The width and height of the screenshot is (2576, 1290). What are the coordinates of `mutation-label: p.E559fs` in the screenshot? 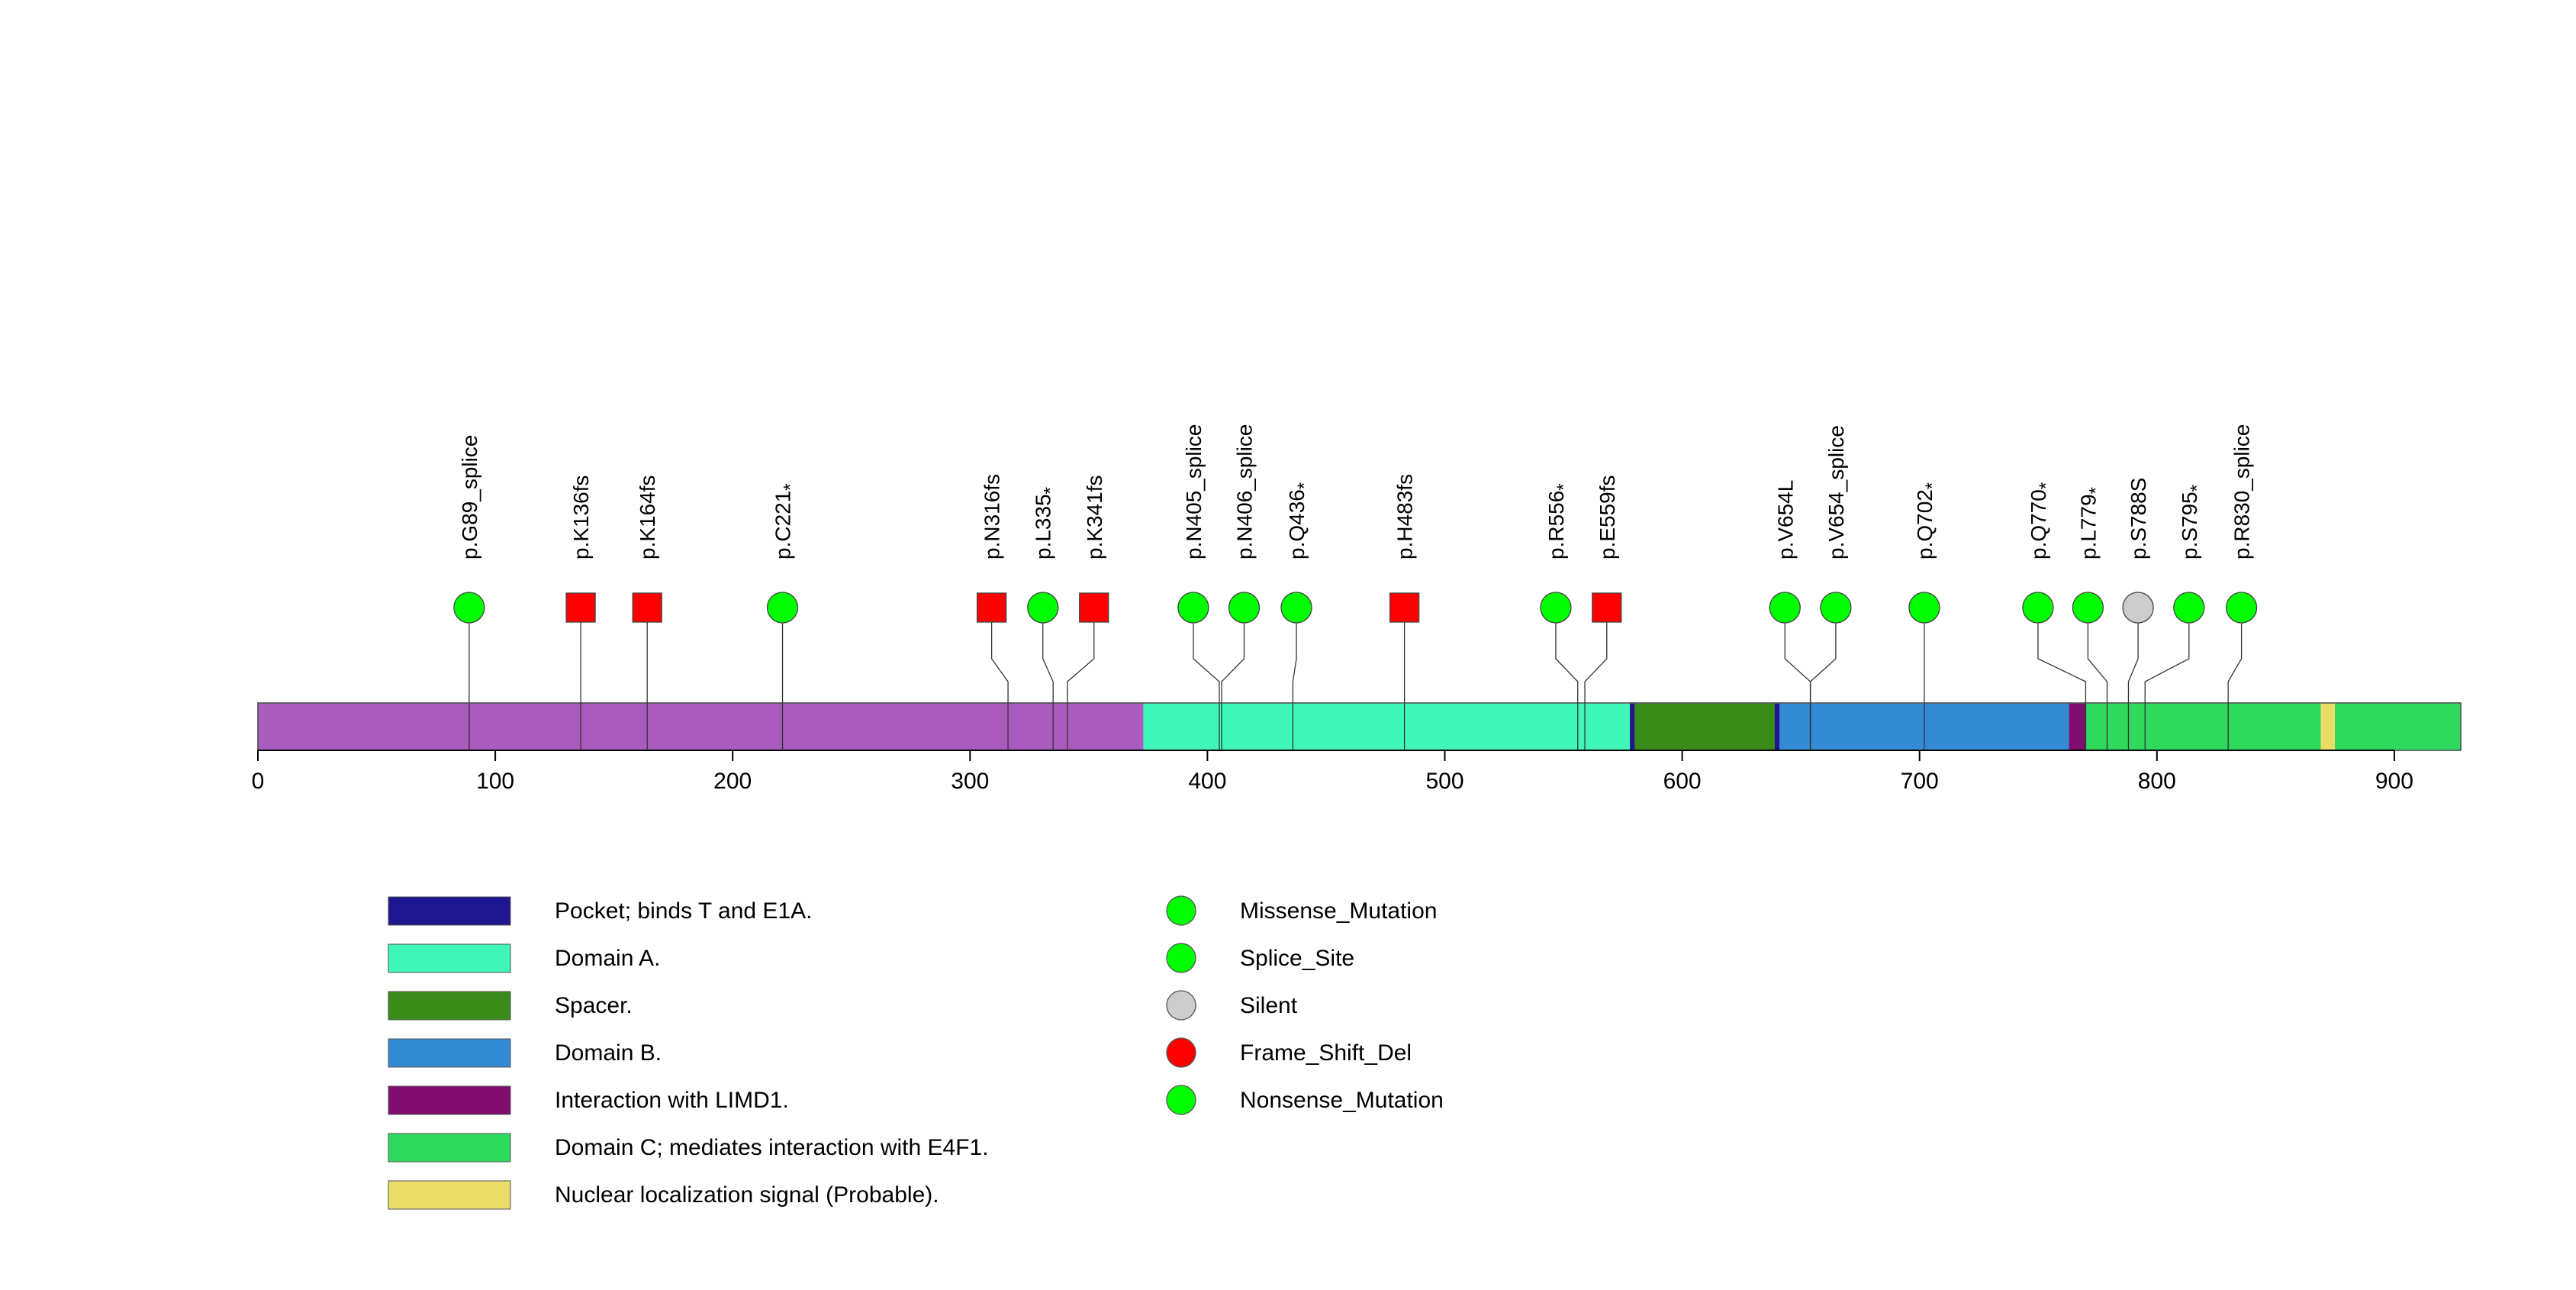 It's located at (1607, 517).